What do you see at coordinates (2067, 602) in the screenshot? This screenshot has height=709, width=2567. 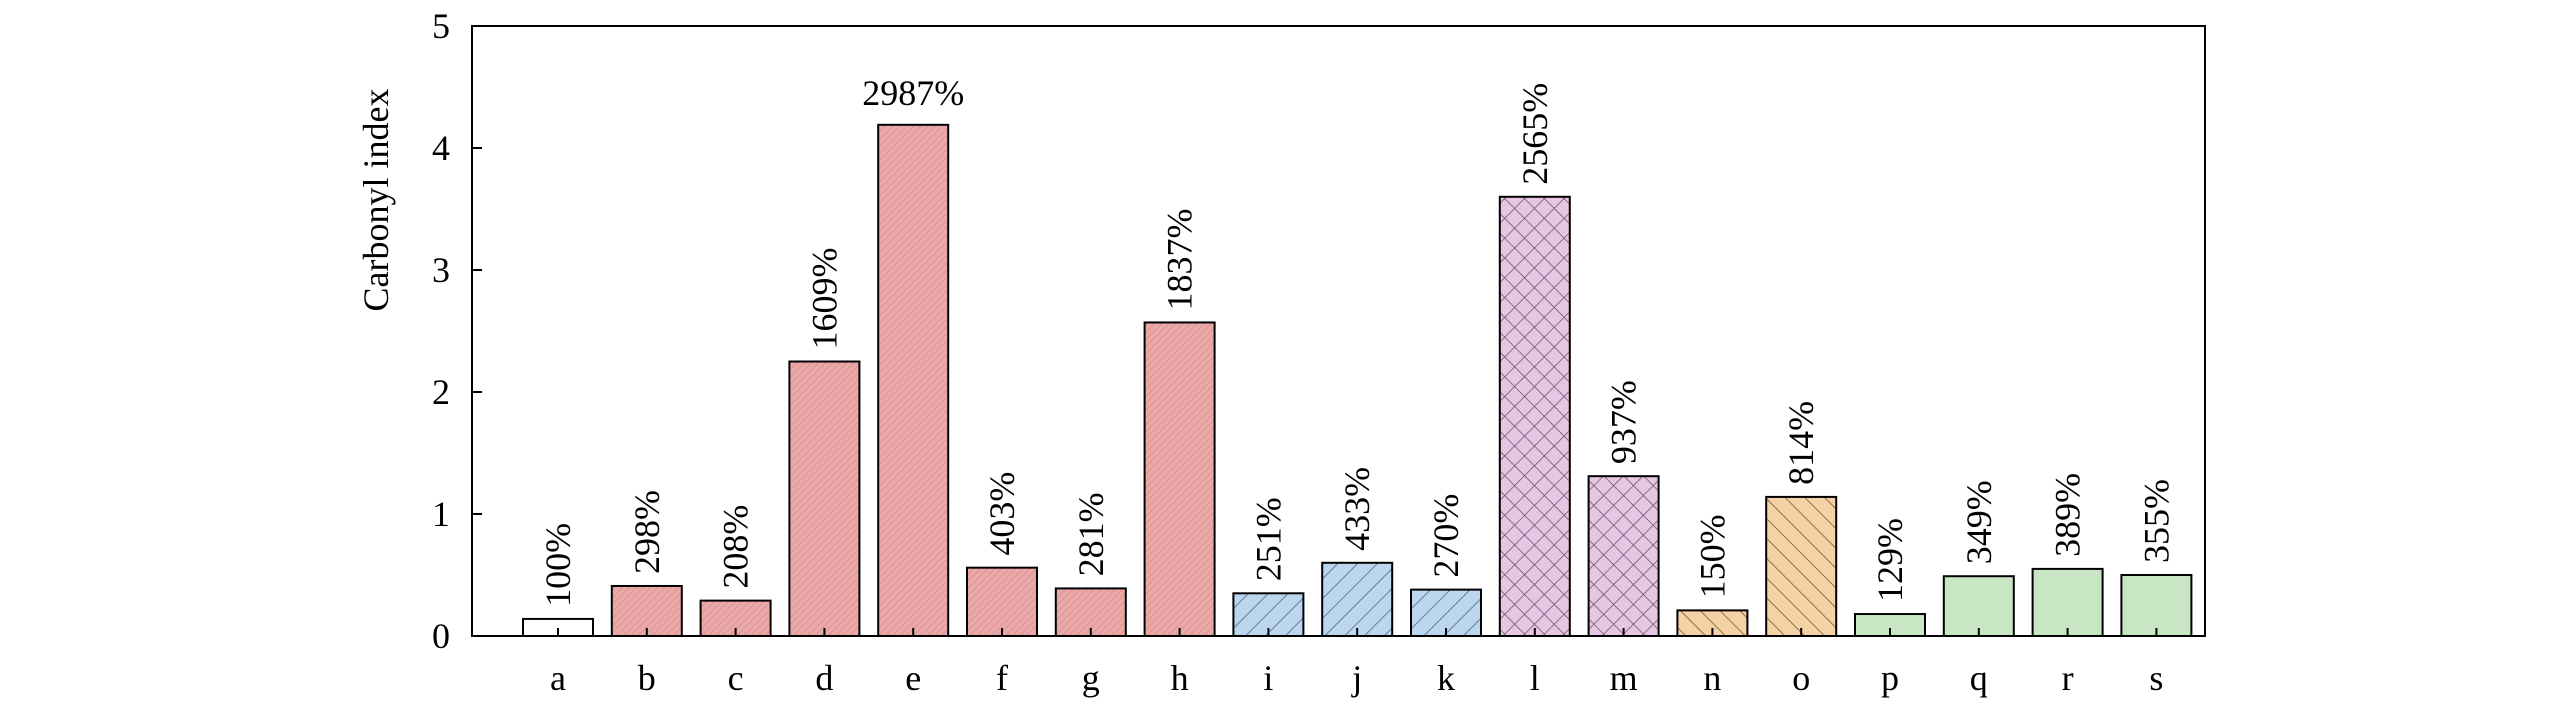 I see `bar-r` at bounding box center [2067, 602].